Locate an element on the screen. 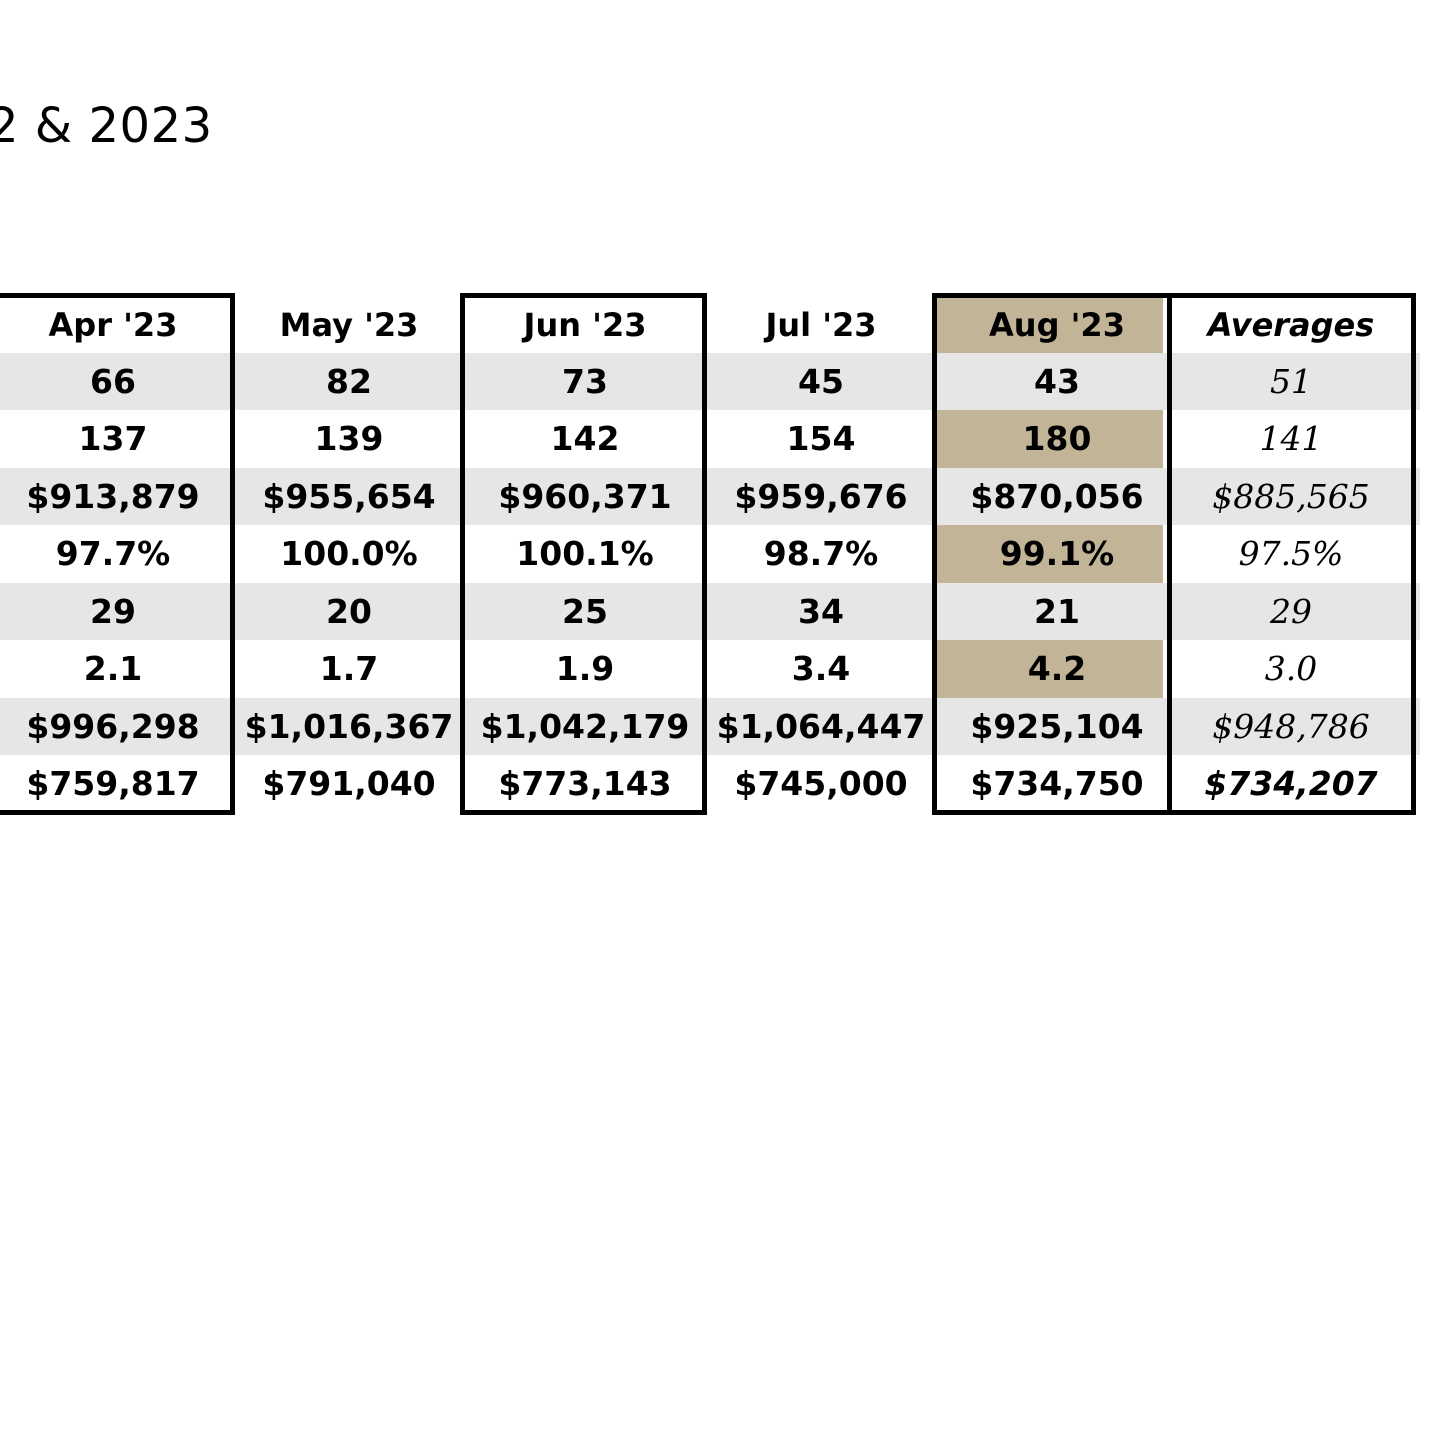 This screenshot has width=1440, height=1440. table-cell: $948,786 is located at coordinates (1291, 726).